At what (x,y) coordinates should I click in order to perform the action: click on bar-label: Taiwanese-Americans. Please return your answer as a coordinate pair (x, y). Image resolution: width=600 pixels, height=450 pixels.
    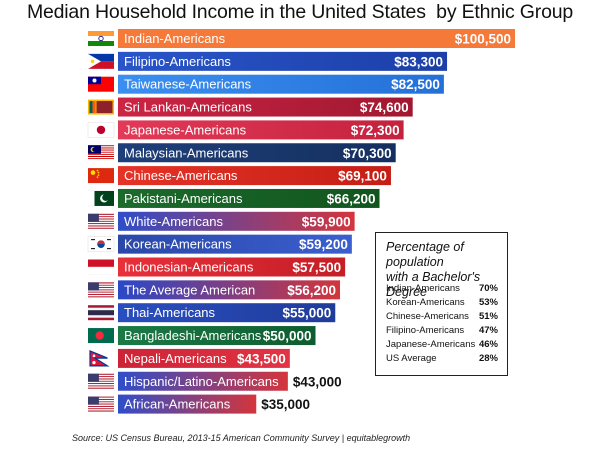
    Looking at the image, I should click on (188, 84).